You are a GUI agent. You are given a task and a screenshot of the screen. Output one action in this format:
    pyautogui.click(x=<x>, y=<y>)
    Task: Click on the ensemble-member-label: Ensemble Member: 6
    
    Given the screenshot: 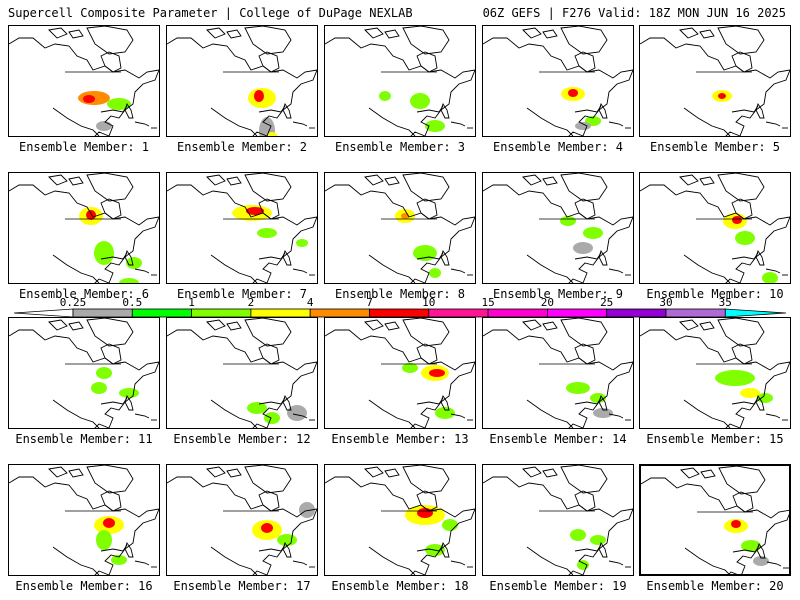 What is the action you would take?
    pyautogui.click(x=84, y=294)
    